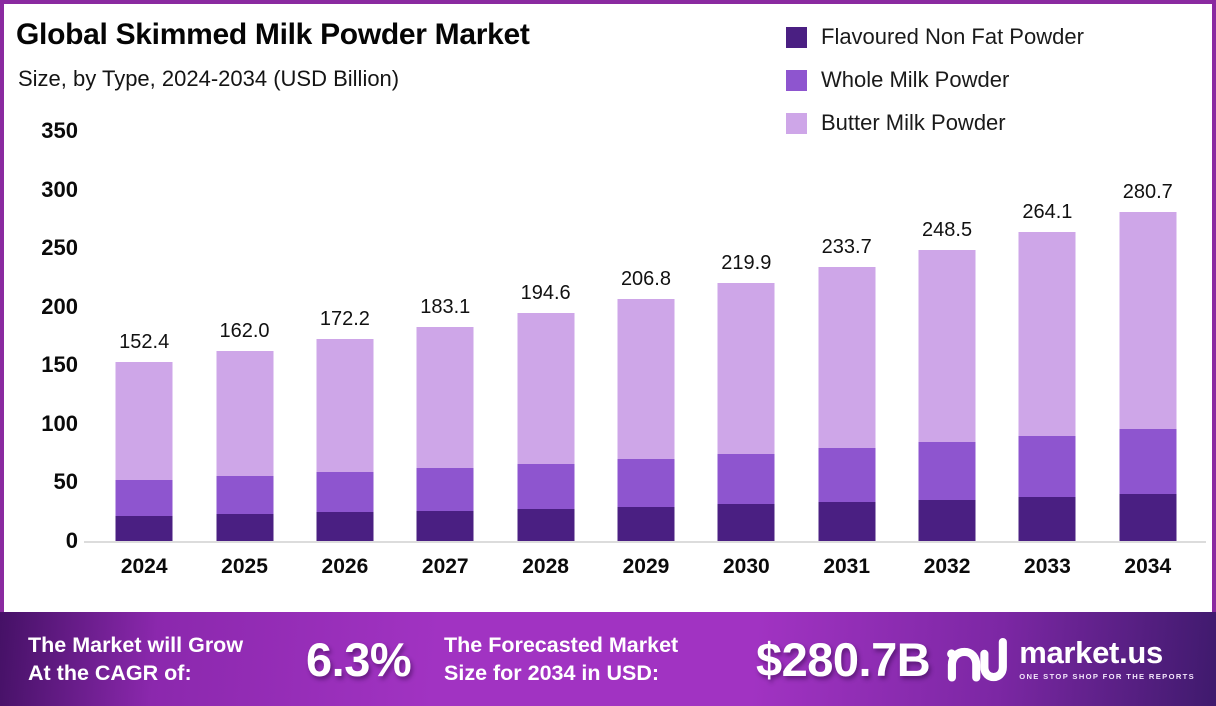 Image resolution: width=1216 pixels, height=706 pixels. What do you see at coordinates (646, 378) in the screenshot?
I see `bar-segment-2029-butter-milk-powder` at bounding box center [646, 378].